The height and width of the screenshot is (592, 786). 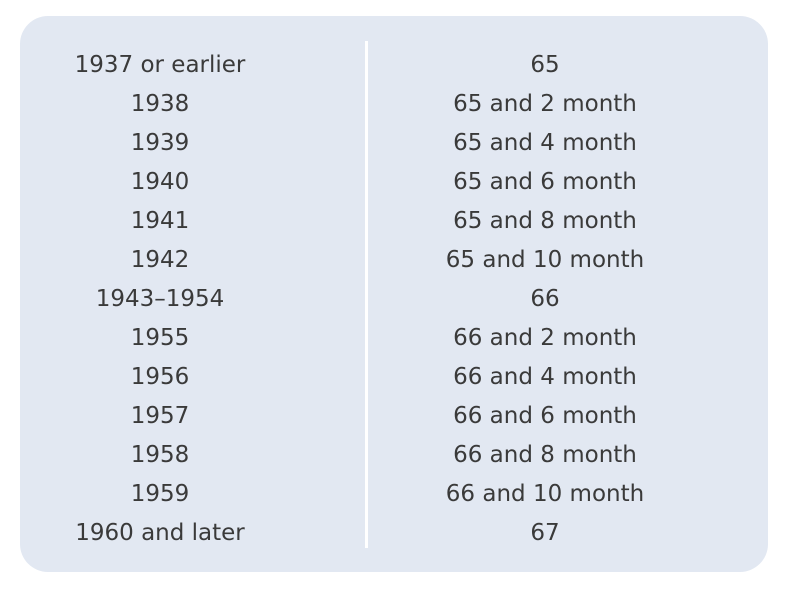 What do you see at coordinates (545, 338) in the screenshot?
I see `retirement-age-cell: 66 and 2 month` at bounding box center [545, 338].